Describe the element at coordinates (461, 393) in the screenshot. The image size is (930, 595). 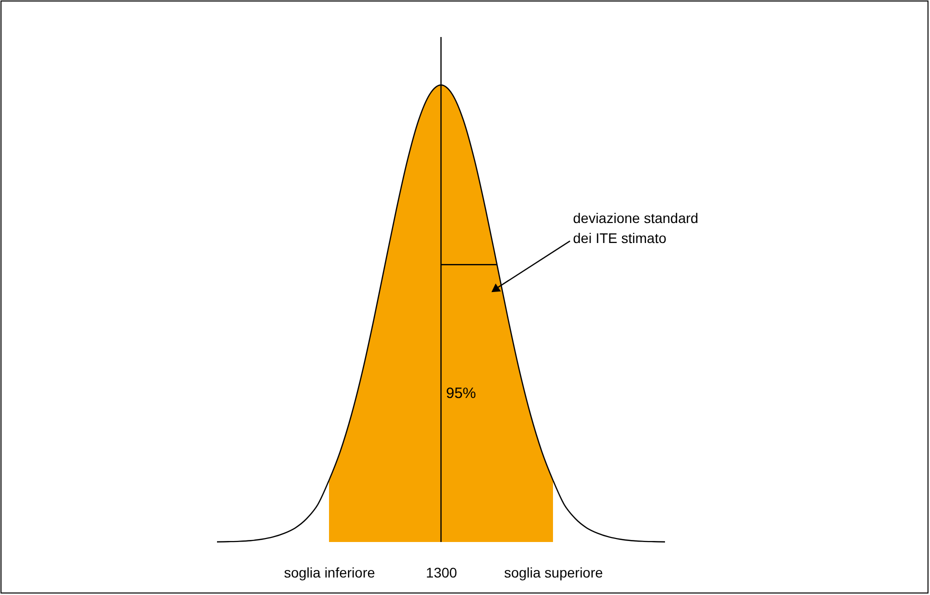
I see `annotation: 95%` at that location.